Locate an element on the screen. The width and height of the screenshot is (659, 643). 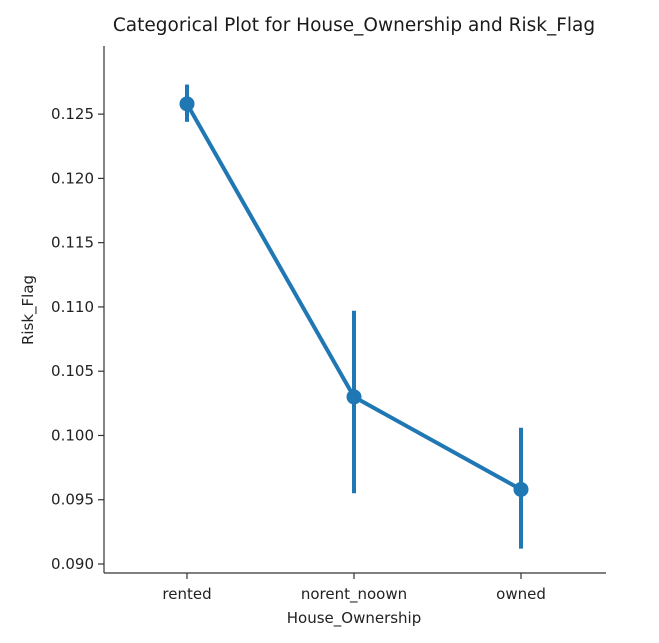
x-axis-label: House_Ownership is located at coordinates (354, 618).